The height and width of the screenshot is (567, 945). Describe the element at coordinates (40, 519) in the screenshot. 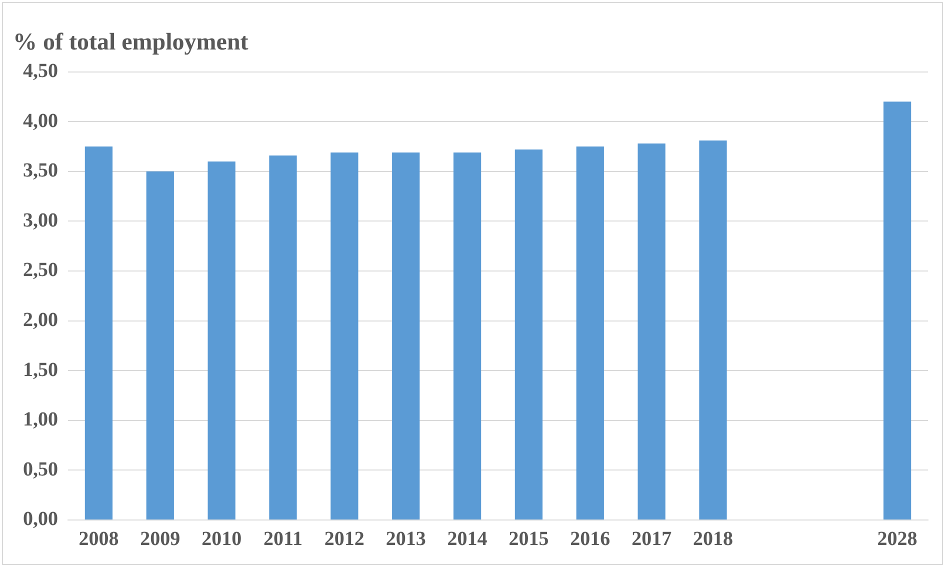

I see `y-tick-label: 0,00` at that location.